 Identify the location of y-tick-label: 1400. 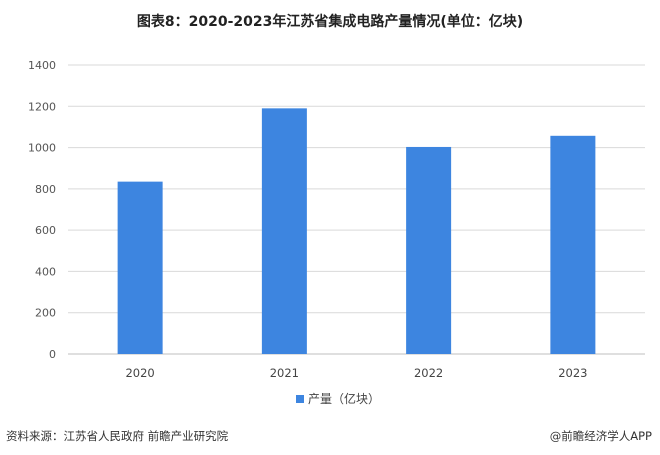
(42, 65).